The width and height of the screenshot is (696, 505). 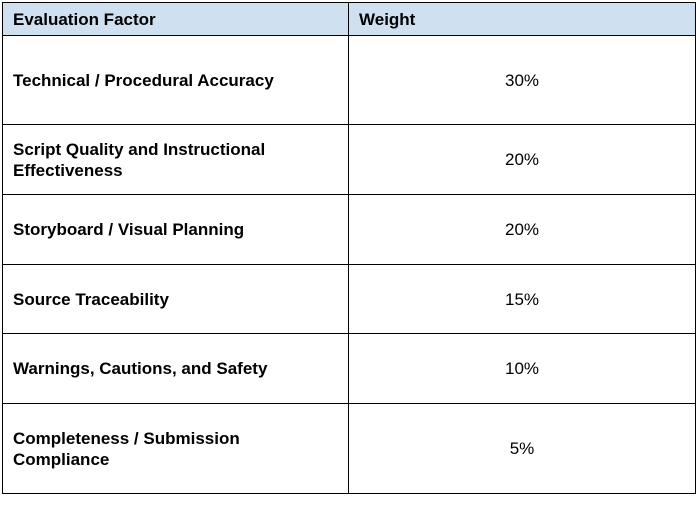 I want to click on weight-cell: 30%, so click(x=522, y=80).